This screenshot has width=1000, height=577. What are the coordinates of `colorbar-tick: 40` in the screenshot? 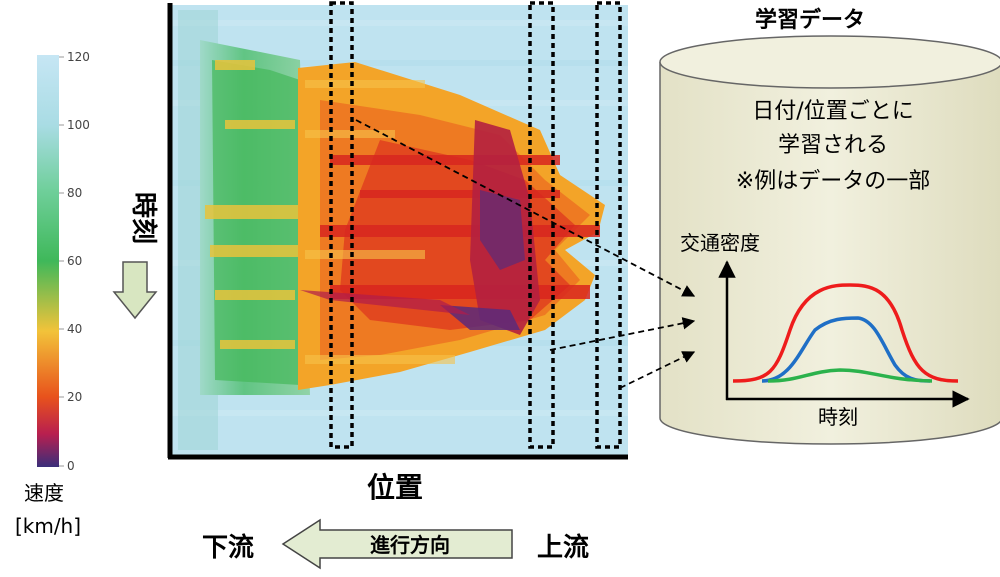 It's located at (74, 329).